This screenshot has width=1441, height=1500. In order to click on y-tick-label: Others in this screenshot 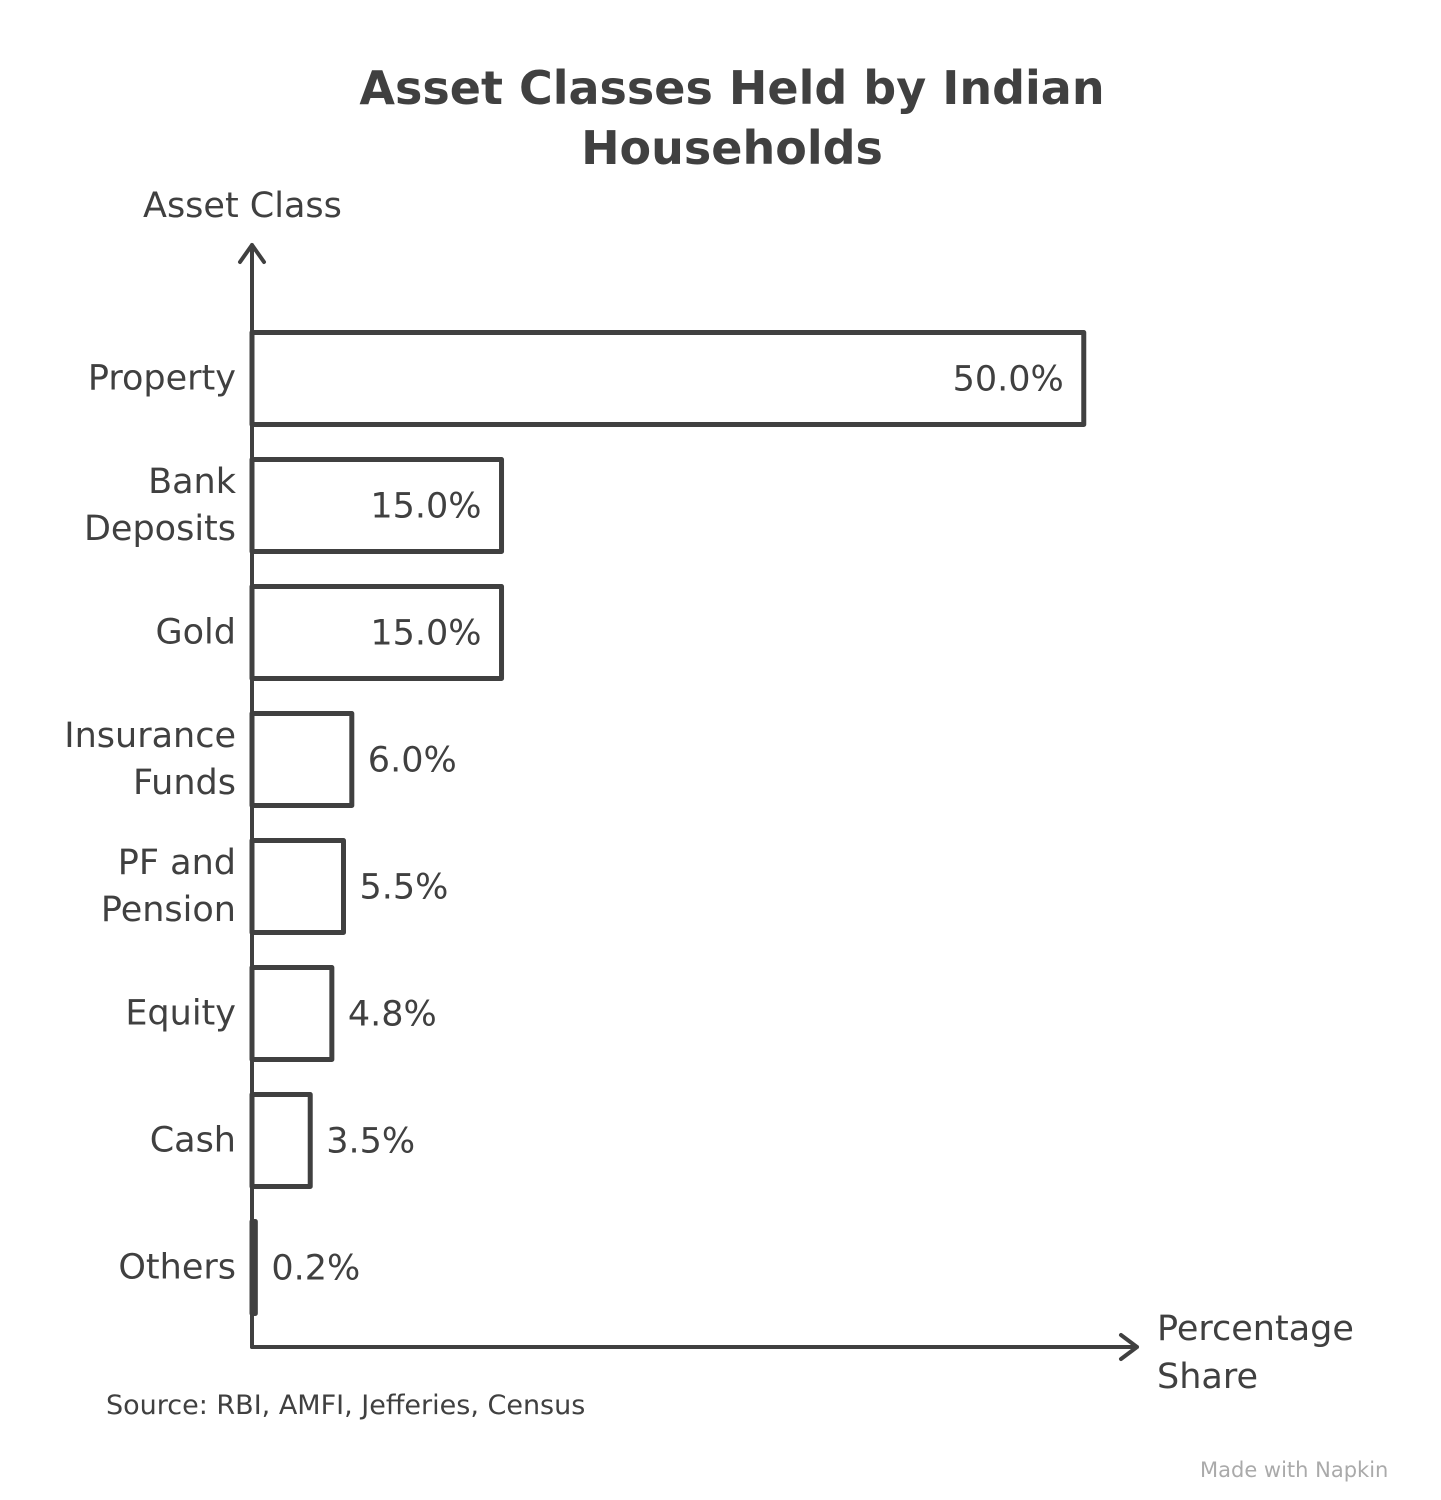, I will do `click(177, 1267)`.